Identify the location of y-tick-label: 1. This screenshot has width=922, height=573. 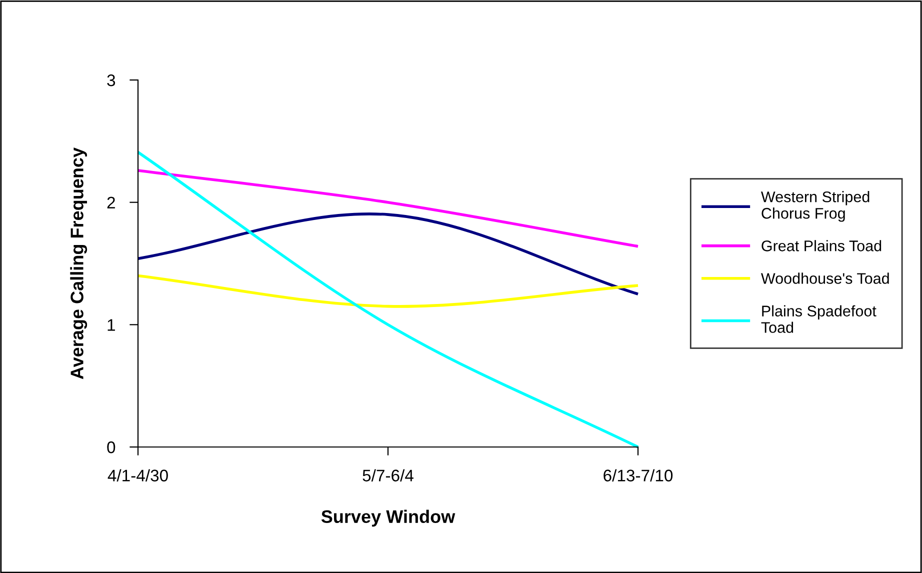
(111, 325).